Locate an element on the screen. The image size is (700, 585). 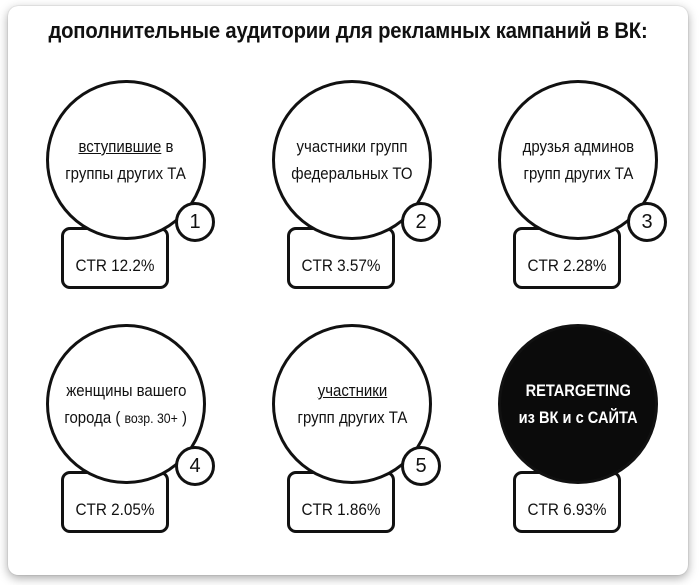
ctr-label: CTR 3.57% is located at coordinates (341, 265).